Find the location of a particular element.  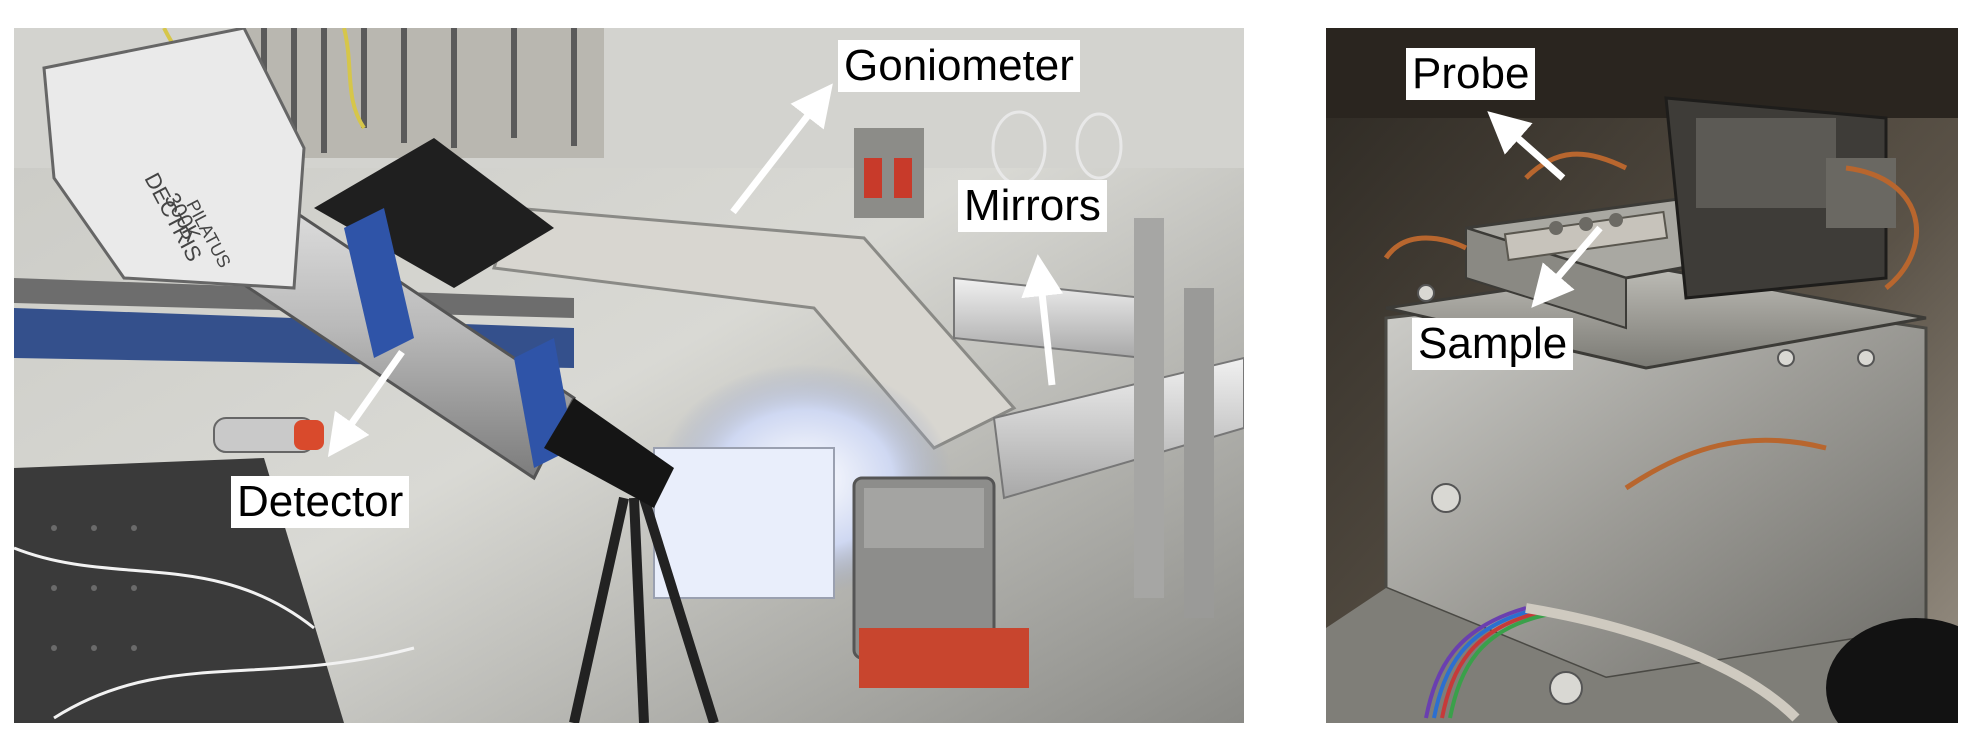

detector-label: Detector is located at coordinates (320, 502).